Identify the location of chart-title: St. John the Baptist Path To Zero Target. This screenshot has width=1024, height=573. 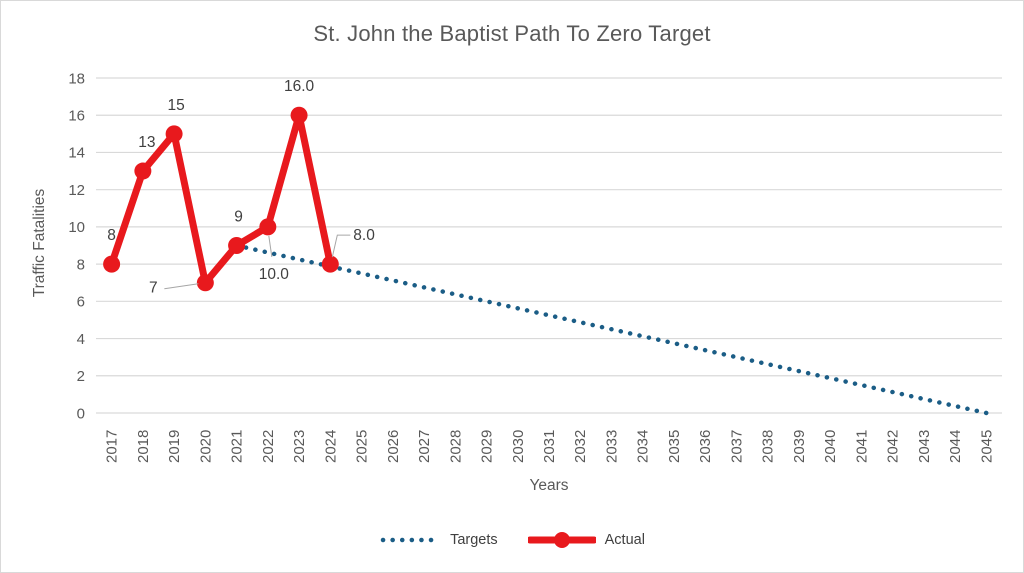
(512, 33).